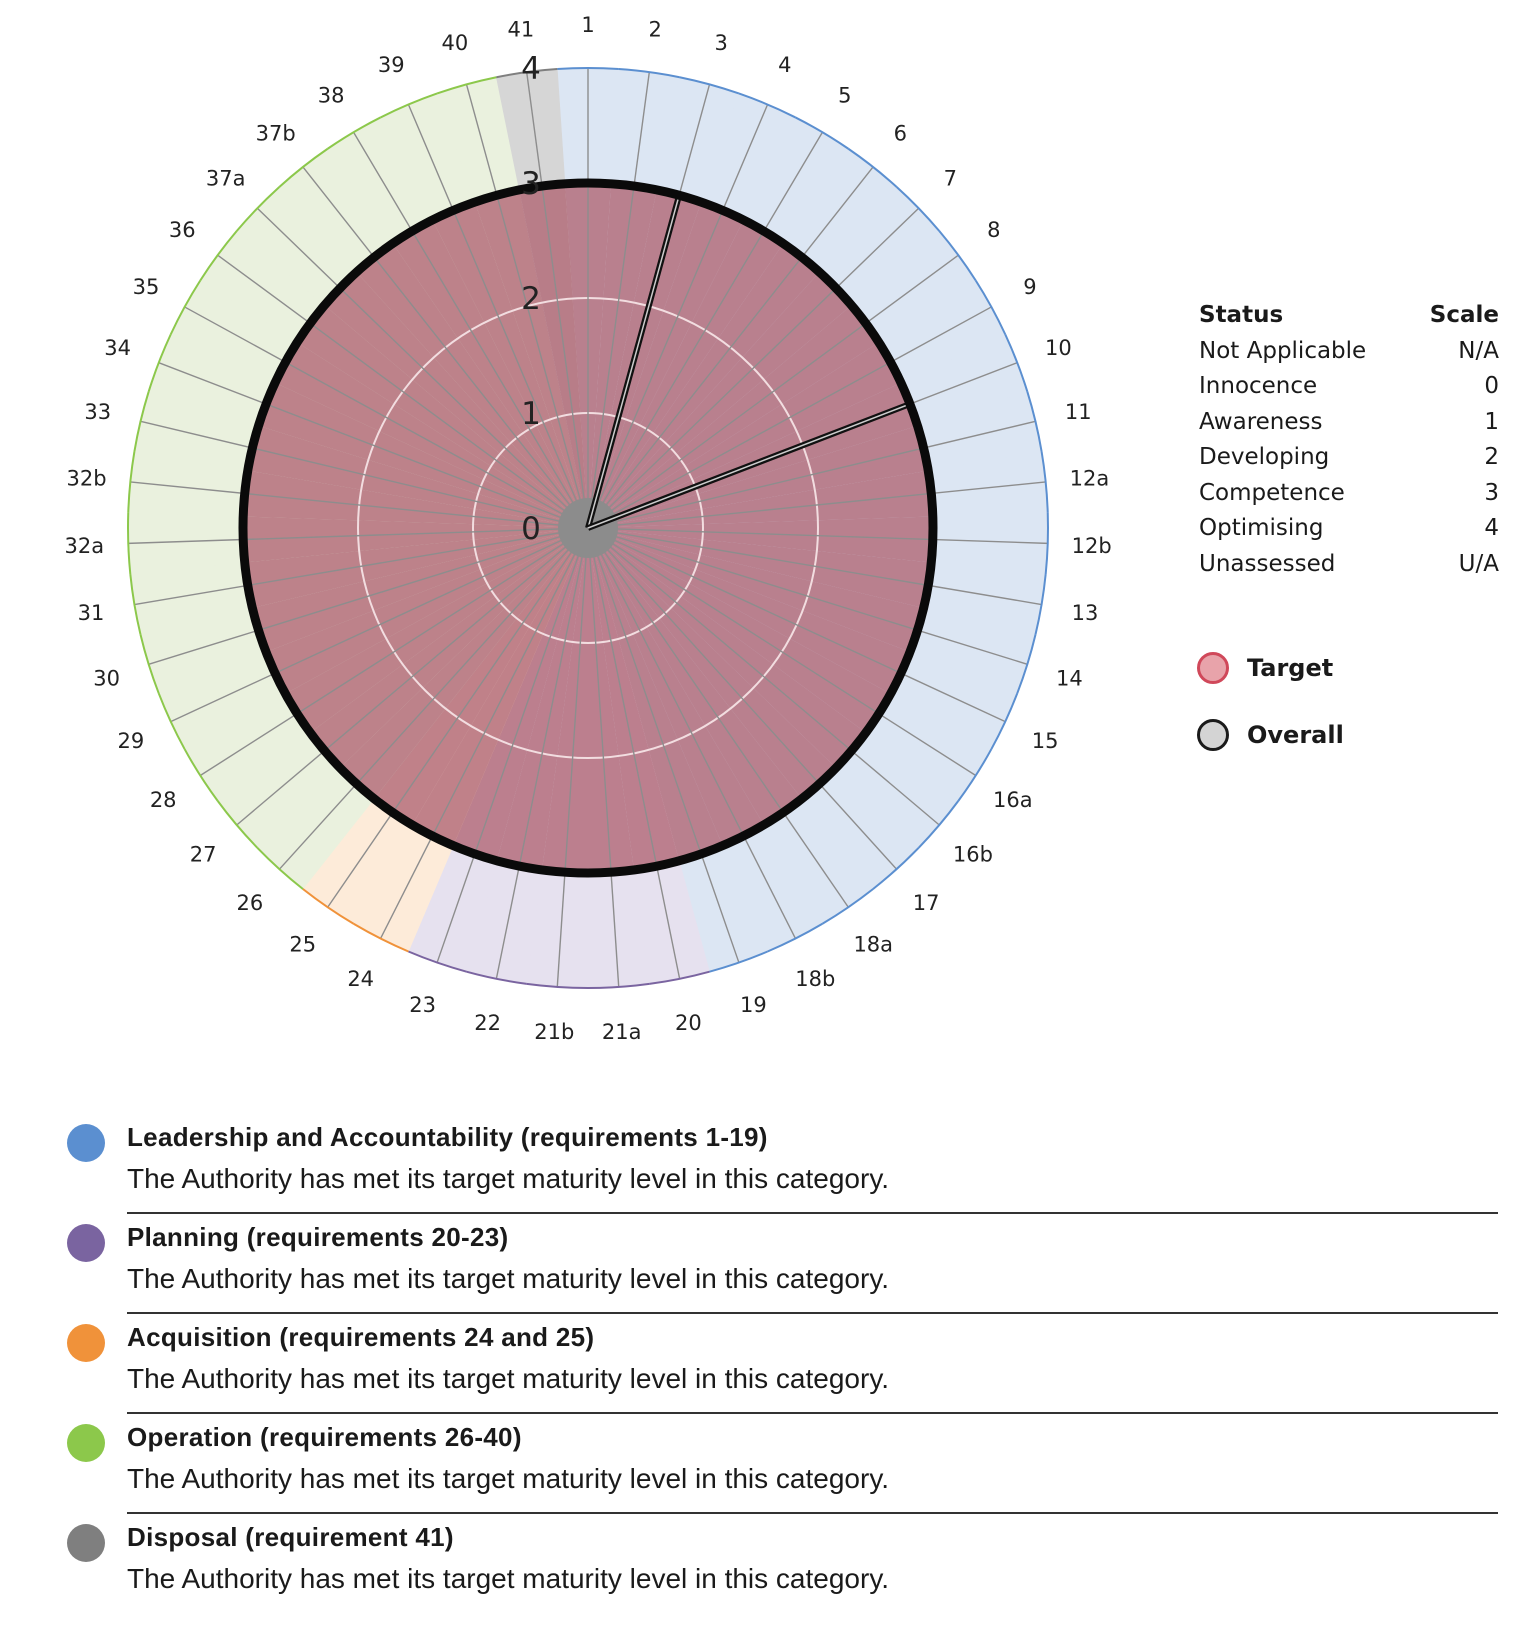 Image resolution: width=1536 pixels, height=1628 pixels. I want to click on spoke-37a, so click(422, 368).